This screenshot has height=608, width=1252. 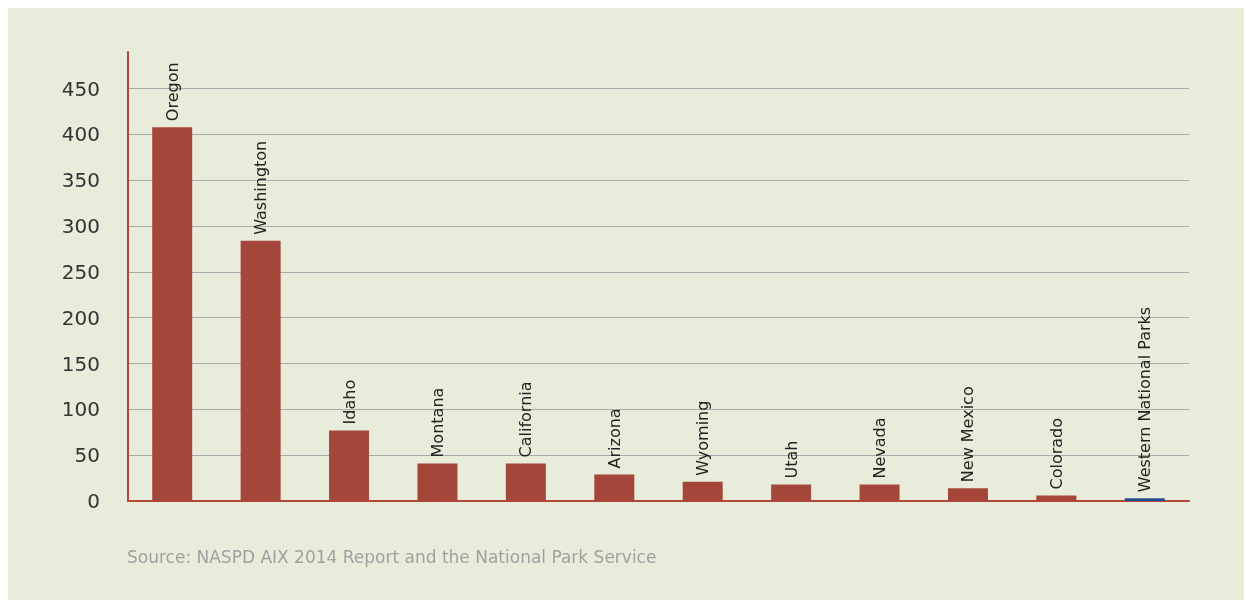 What do you see at coordinates (791, 459) in the screenshot?
I see `x-tick-label: Utah` at bounding box center [791, 459].